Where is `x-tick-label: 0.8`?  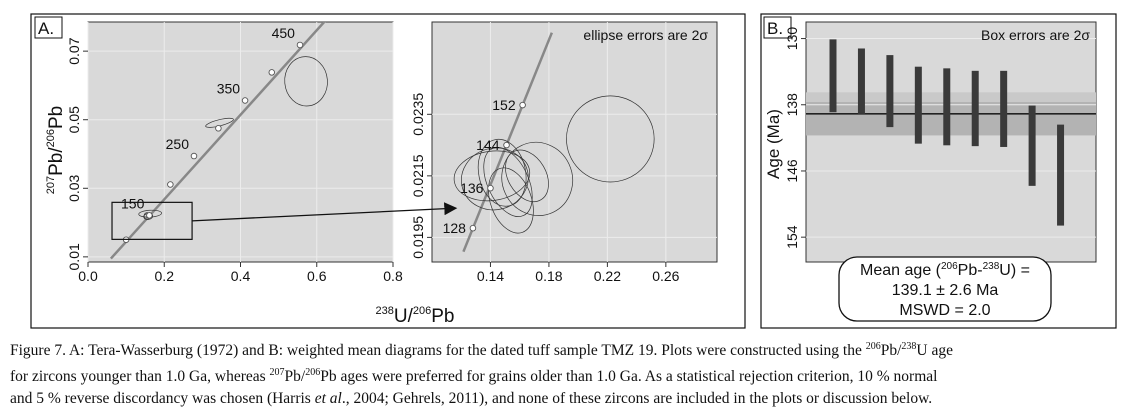
x-tick-label: 0.8 is located at coordinates (393, 276).